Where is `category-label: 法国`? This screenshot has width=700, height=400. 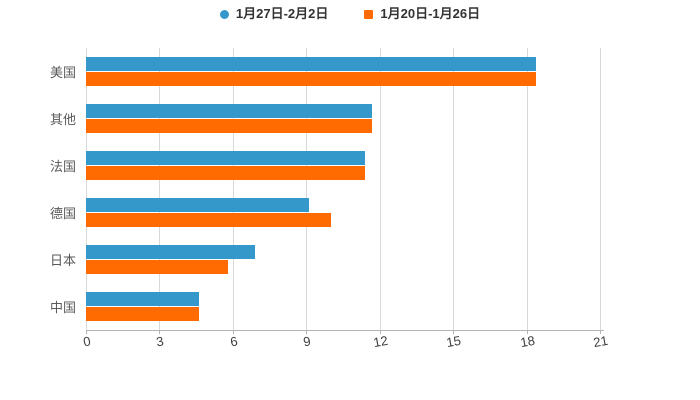 category-label: 法国 is located at coordinates (62, 166).